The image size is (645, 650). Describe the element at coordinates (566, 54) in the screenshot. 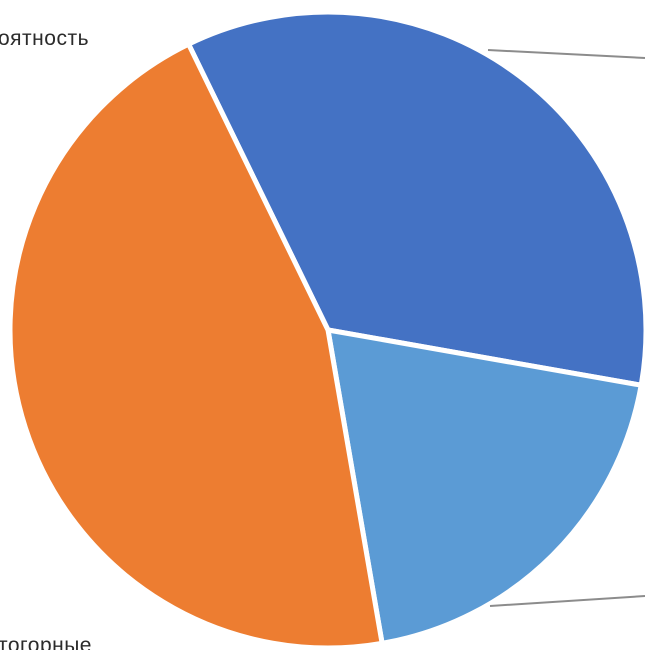

I see `leader-line-top` at that location.